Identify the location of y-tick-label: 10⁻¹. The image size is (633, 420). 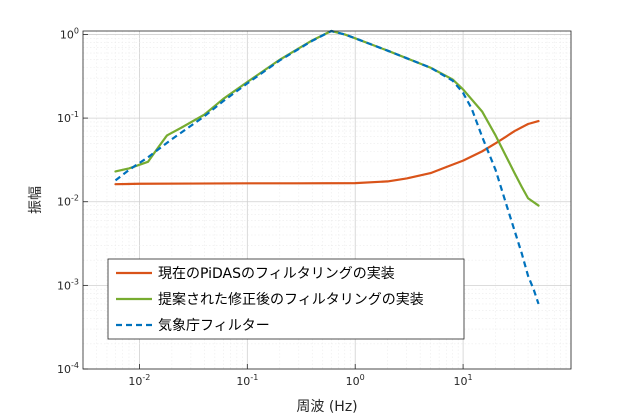
(68, 117).